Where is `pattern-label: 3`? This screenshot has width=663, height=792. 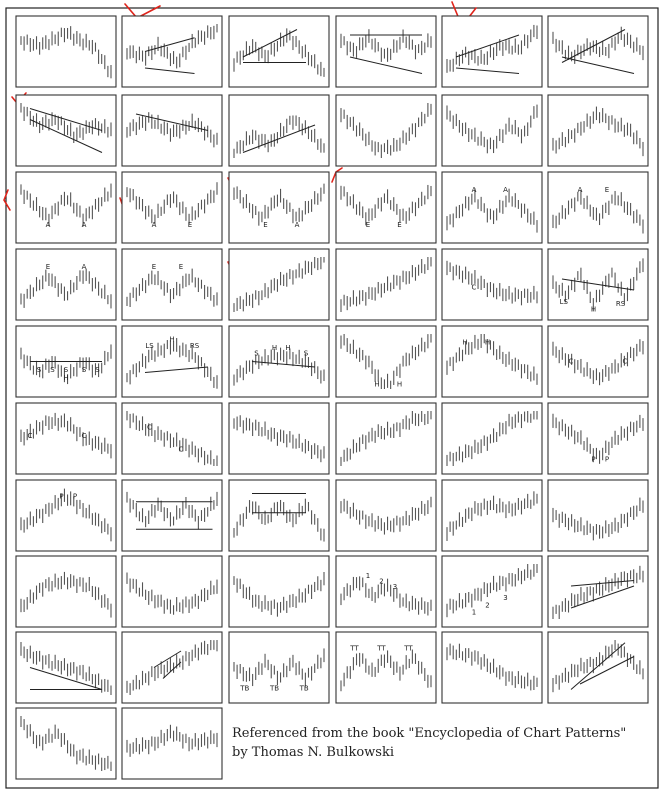
pattern-label: 3 is located at coordinates (505, 598).